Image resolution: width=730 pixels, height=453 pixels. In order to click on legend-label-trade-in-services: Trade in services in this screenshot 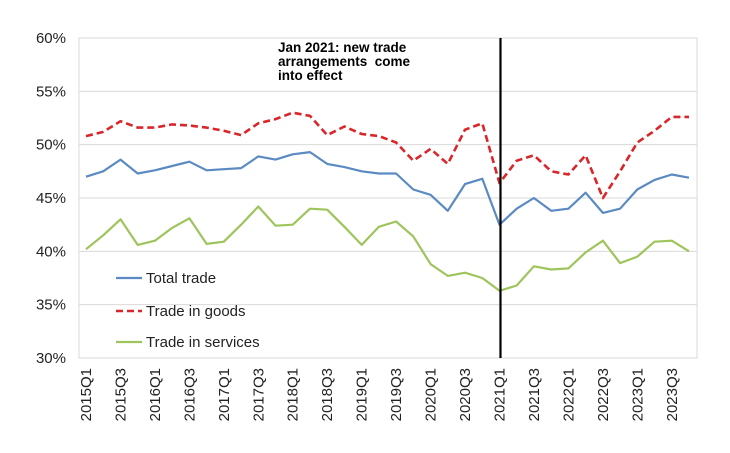, I will do `click(203, 342)`.